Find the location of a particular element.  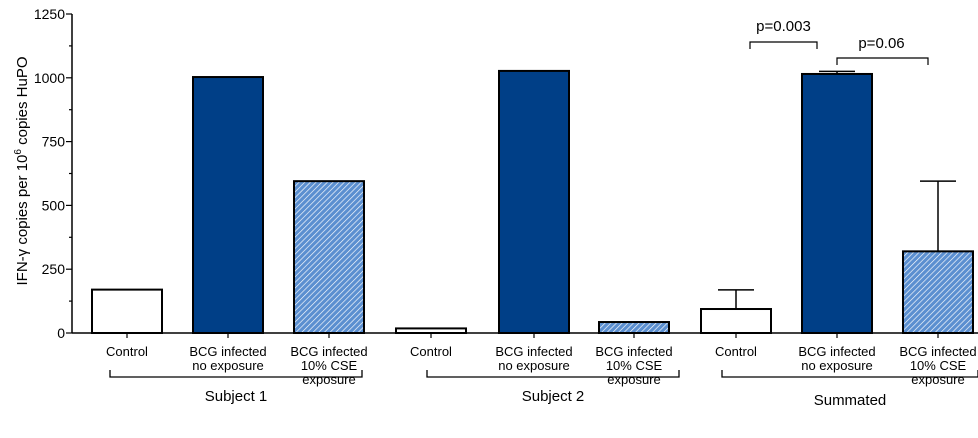

group-label: Subject 2 is located at coordinates (553, 396).